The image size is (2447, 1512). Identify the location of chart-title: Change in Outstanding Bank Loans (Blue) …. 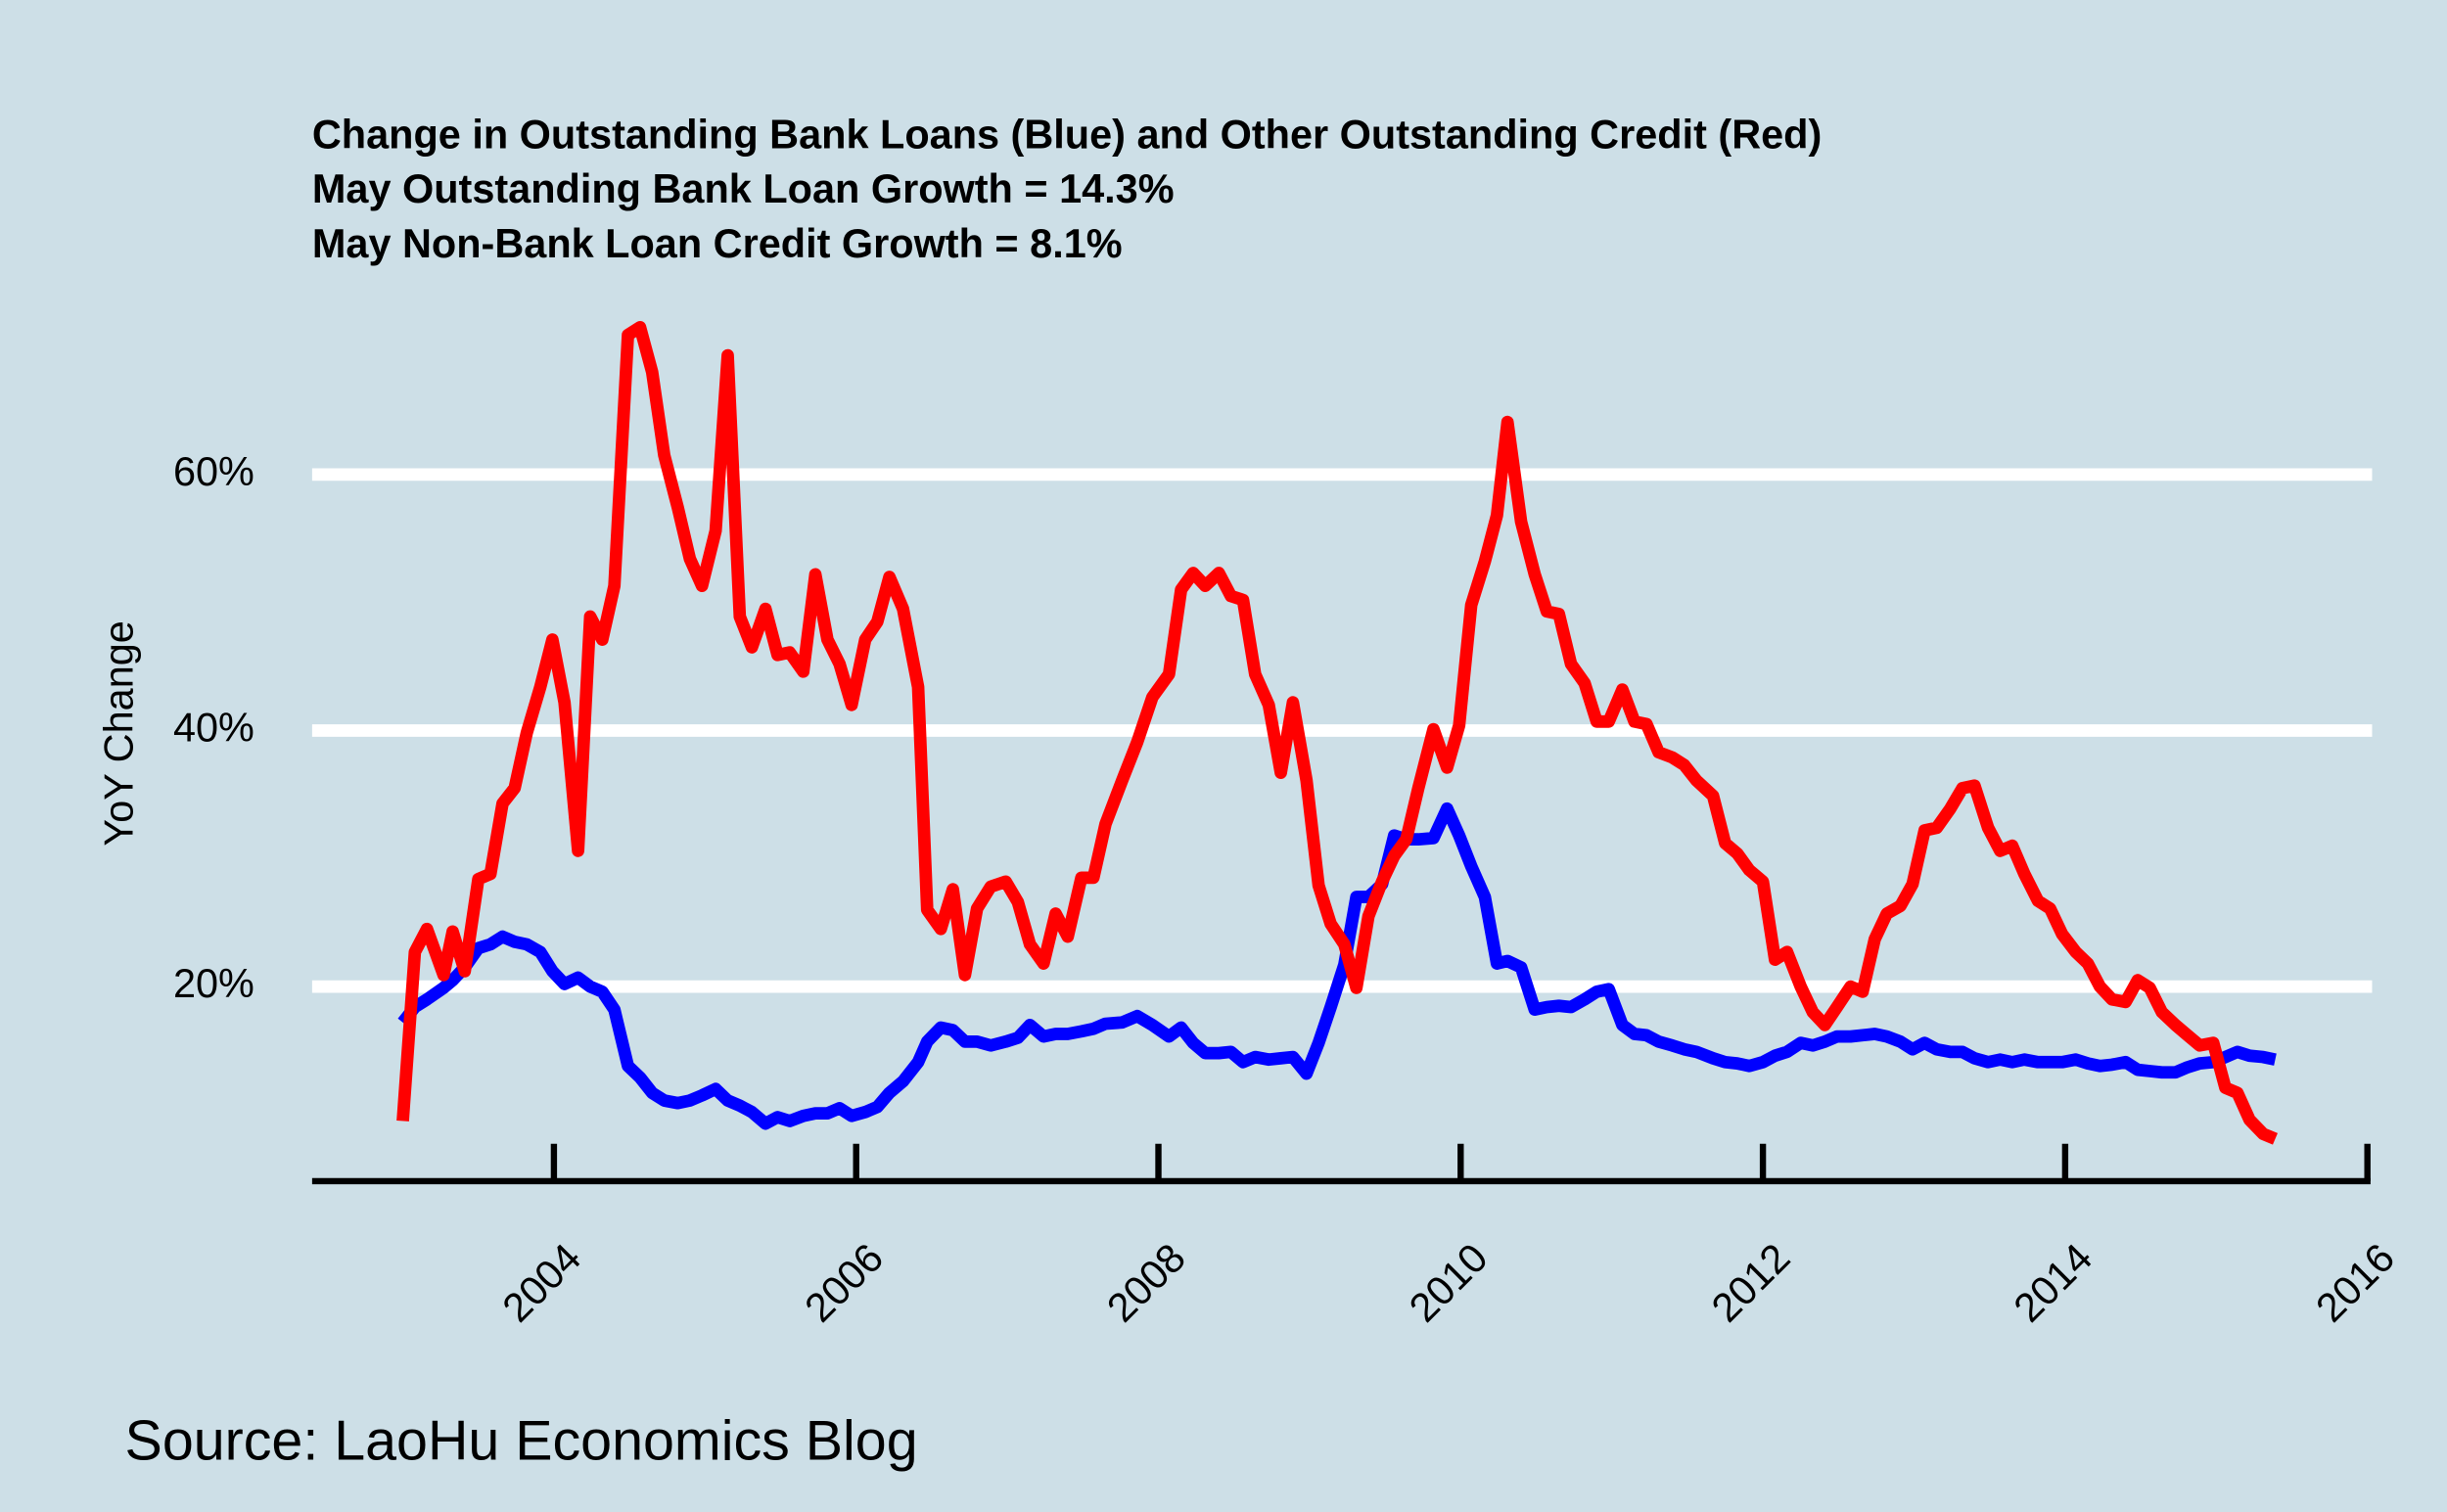
(1067, 134).